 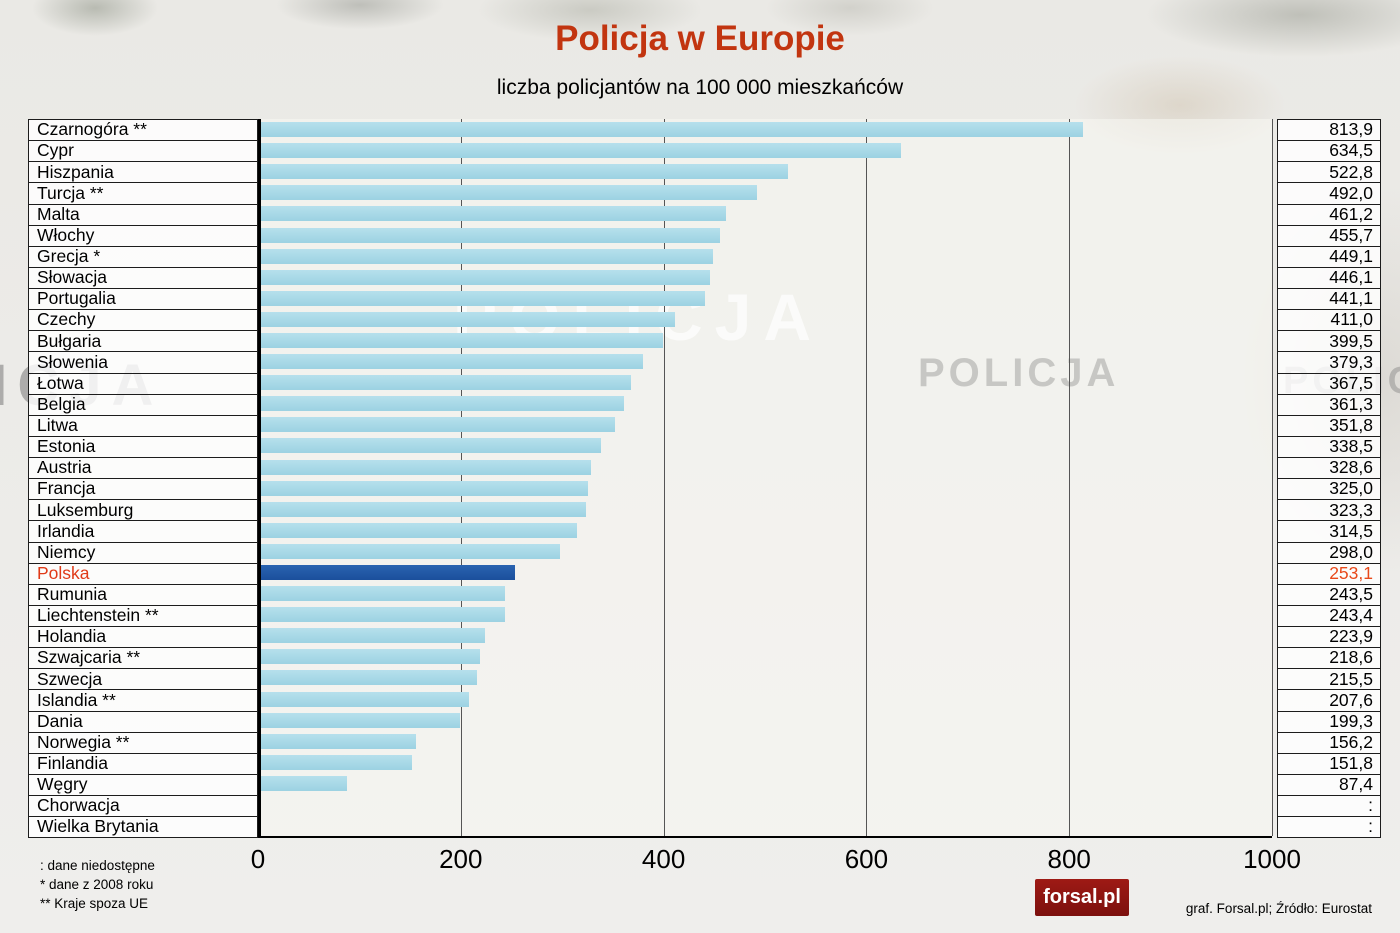 What do you see at coordinates (1329, 404) in the screenshot?
I see `row-value-13: 361,3` at bounding box center [1329, 404].